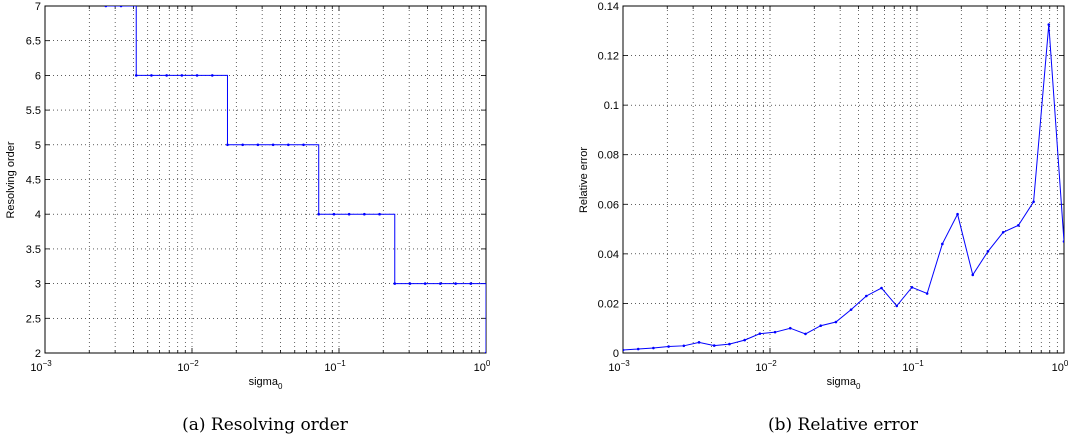 This screenshot has width=1073, height=448. I want to click on y-tick-label: 6.5, so click(33, 42).